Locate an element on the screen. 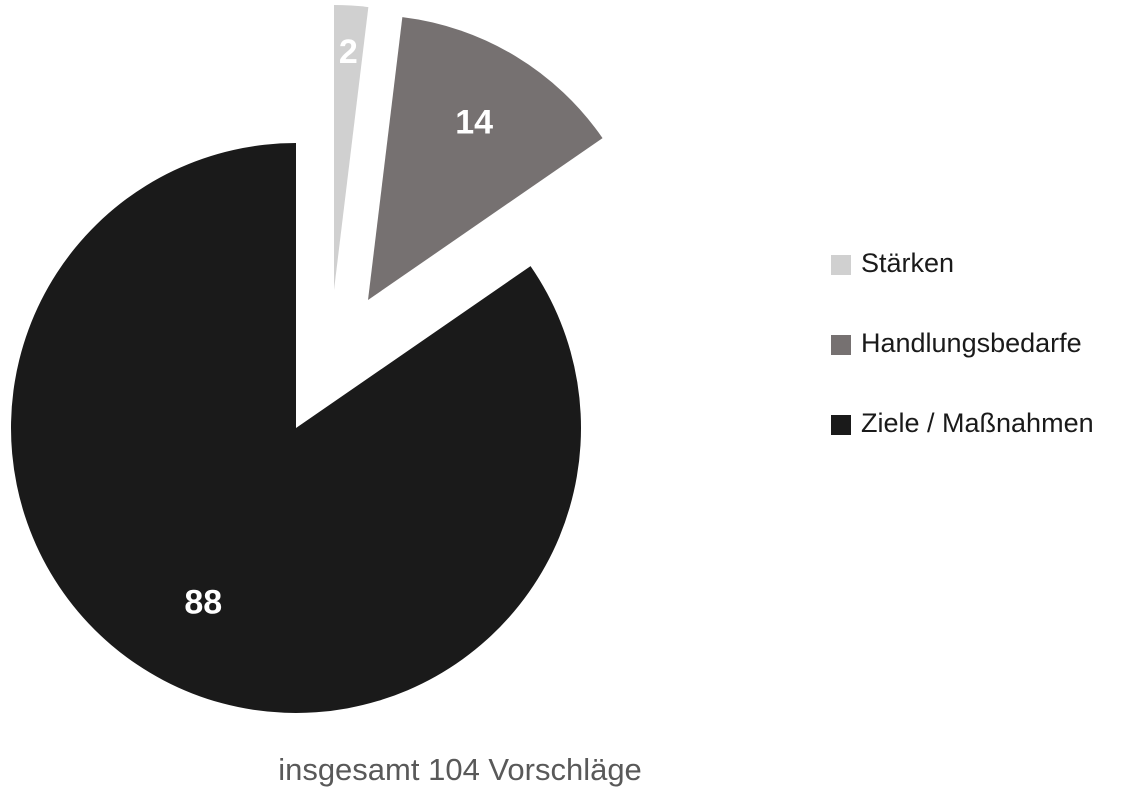 The image size is (1128, 791). legend-label: Handlungsbedarfe is located at coordinates (971, 343).